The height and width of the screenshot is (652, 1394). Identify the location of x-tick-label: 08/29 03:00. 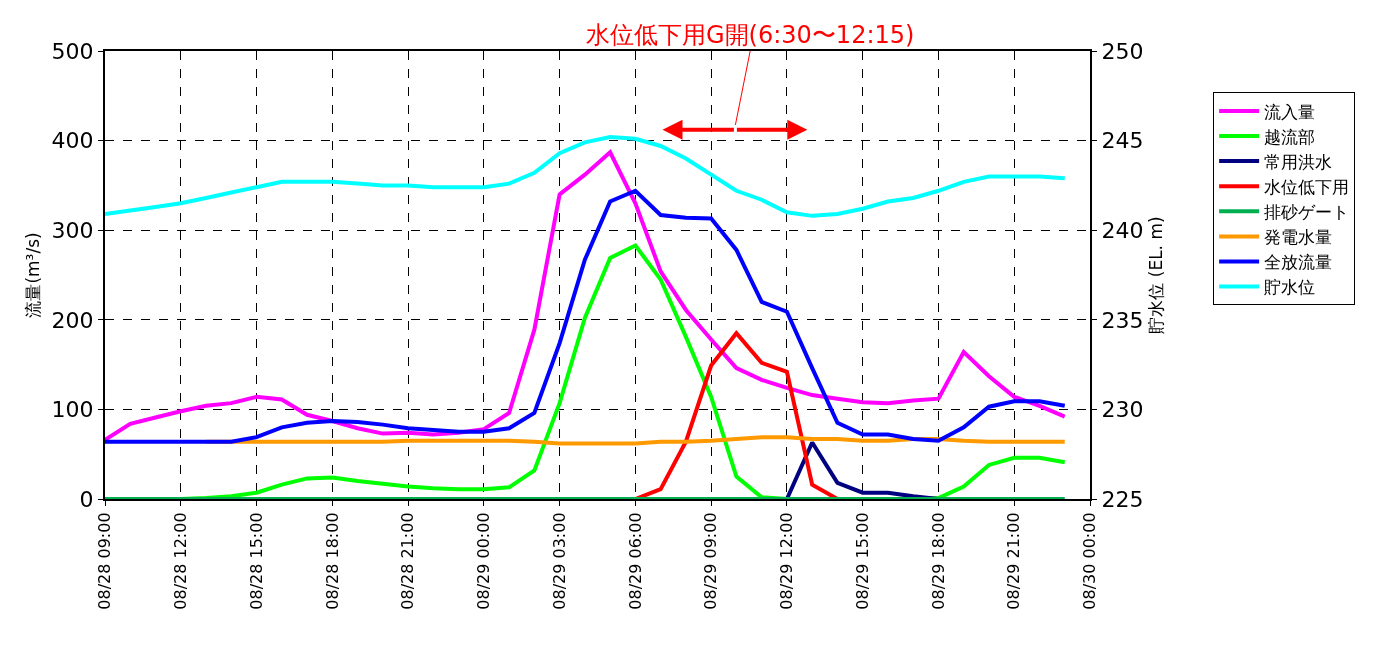
(559, 561).